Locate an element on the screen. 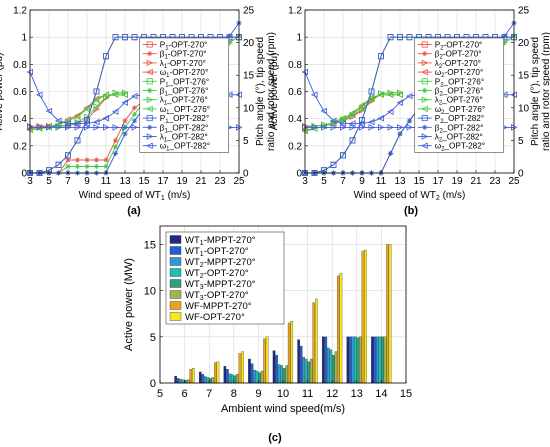  x-axis-title: Wind speed of WT2 (m/s) is located at coordinates (410, 196).